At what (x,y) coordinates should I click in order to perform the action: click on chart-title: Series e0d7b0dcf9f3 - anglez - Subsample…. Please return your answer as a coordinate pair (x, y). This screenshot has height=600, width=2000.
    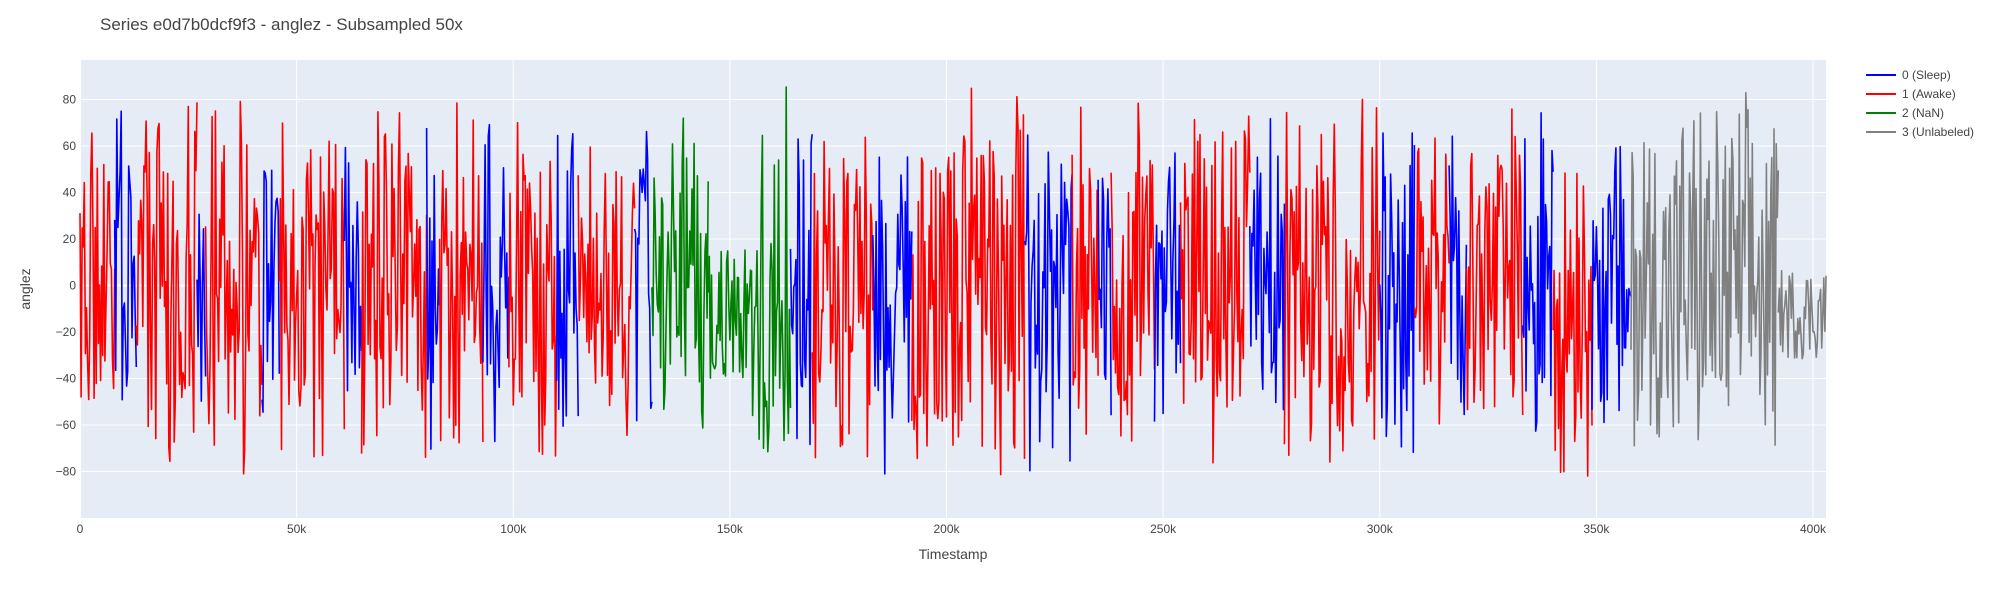
    Looking at the image, I should click on (281, 24).